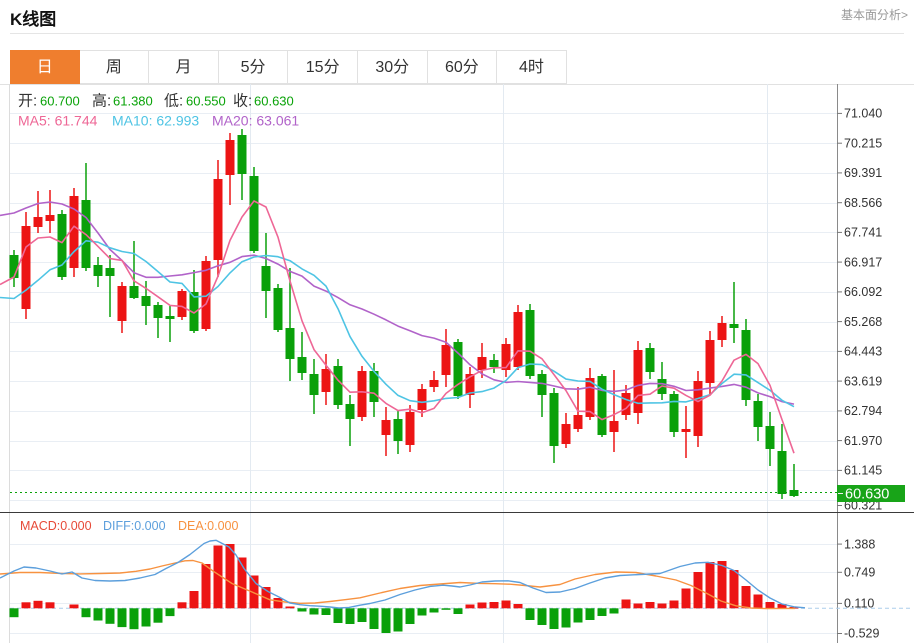  Describe the element at coordinates (859, 573) in the screenshot. I see `svg-text: 0.749` at that location.